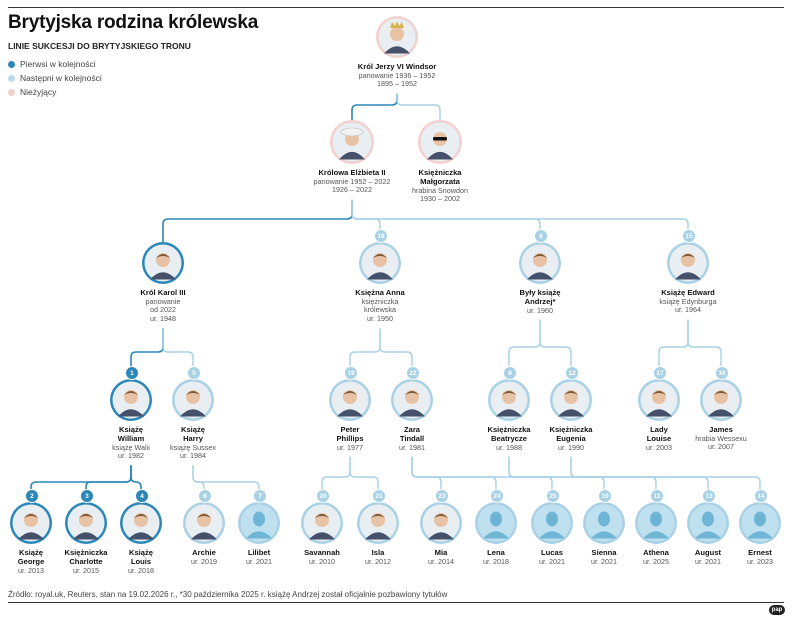 Image resolution: width=792 pixels, height=620 pixels. What do you see at coordinates (441, 536) in the screenshot?
I see `photo-body-mia` at bounding box center [441, 536].